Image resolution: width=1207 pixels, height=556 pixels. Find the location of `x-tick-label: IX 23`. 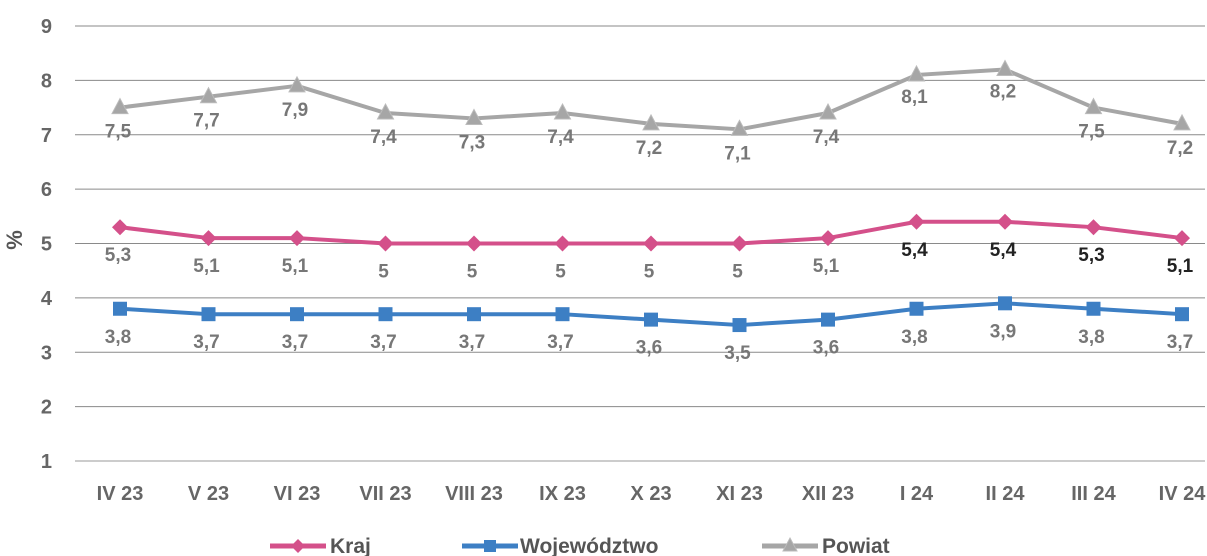

x-tick-label: IX 23 is located at coordinates (562, 494).